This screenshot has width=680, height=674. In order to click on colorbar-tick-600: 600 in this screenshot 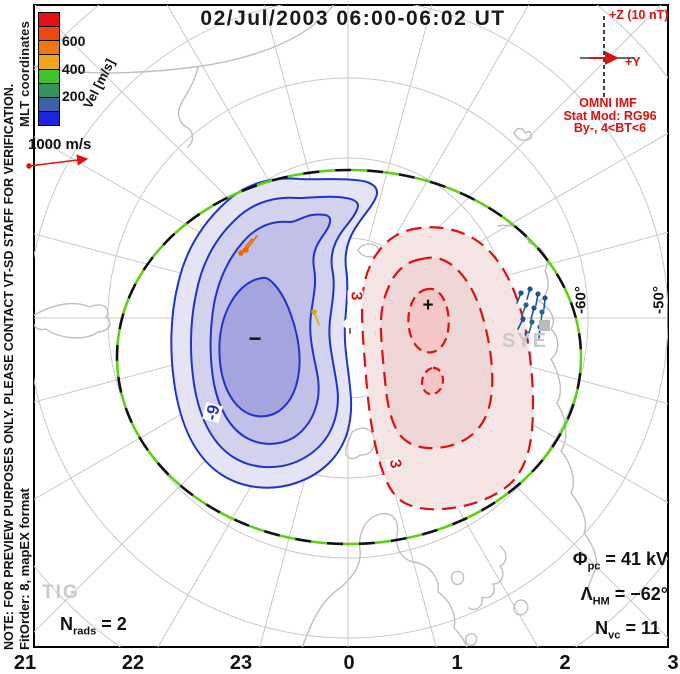, I will do `click(74, 41)`.